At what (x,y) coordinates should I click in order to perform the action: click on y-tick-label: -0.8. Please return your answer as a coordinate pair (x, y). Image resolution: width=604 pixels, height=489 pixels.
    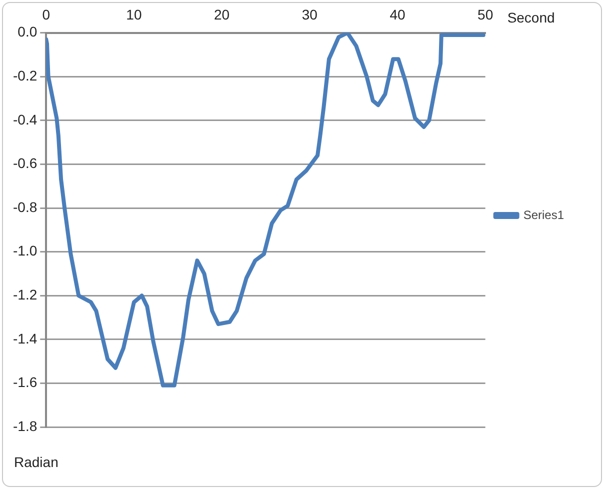
    Looking at the image, I should click on (25, 206).